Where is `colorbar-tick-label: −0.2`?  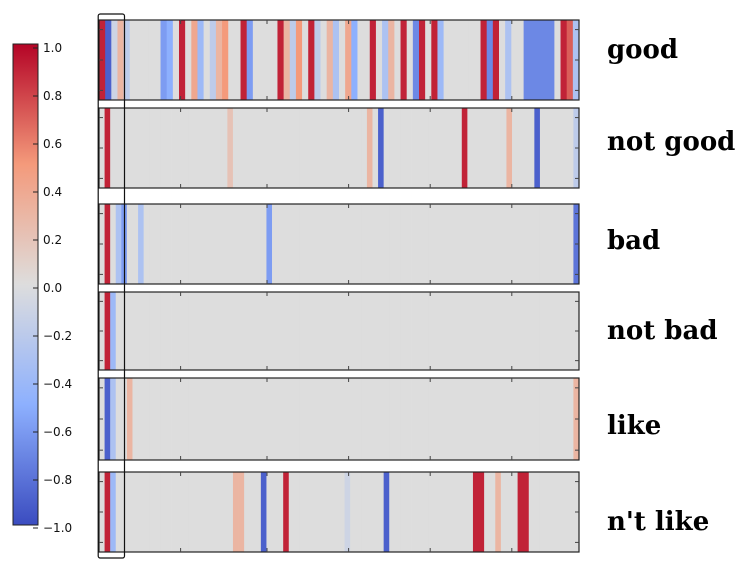
colorbar-tick-label: −0.2 is located at coordinates (57, 336).